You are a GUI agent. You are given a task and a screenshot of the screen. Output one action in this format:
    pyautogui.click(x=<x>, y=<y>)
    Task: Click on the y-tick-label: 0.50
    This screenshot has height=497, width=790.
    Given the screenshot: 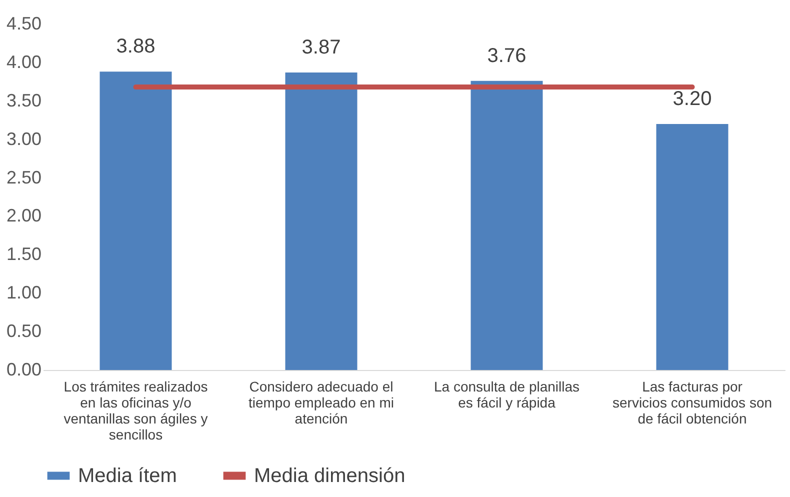 What is the action you would take?
    pyautogui.click(x=24, y=331)
    